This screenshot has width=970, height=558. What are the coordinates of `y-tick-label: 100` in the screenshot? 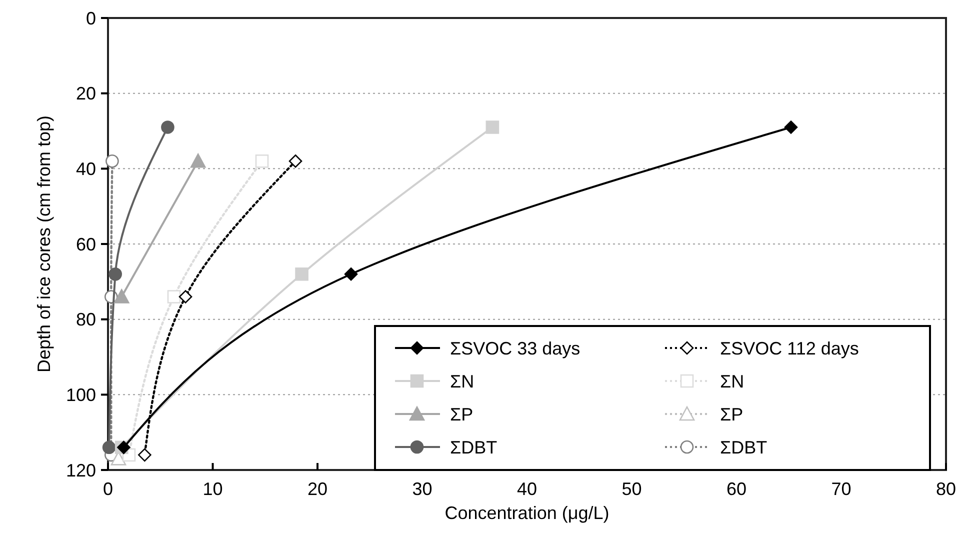 It's located at (81, 394).